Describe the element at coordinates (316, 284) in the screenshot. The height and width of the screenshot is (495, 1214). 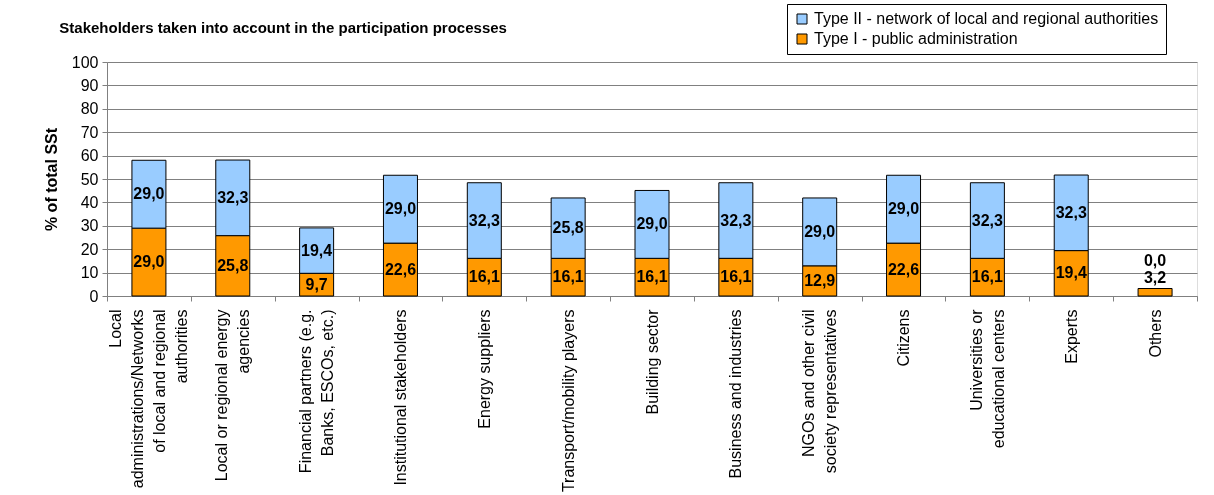
I see `data-label: 9,7` at that location.